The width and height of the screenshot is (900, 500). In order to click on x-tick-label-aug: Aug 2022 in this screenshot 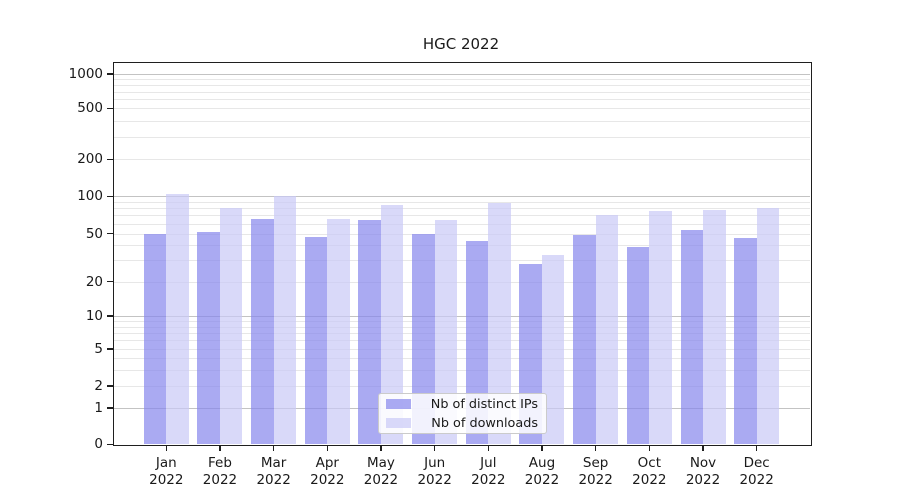, I will do `click(542, 471)`.